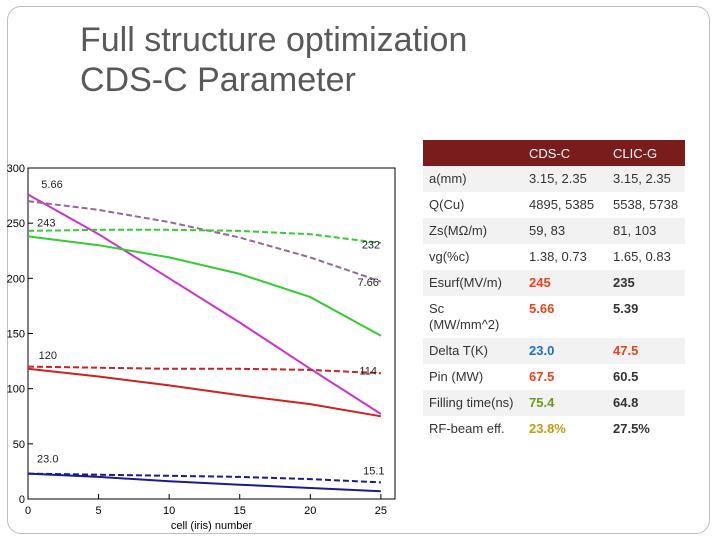 The image size is (720, 540). I want to click on table-row: Q(Cu) 4895, 5385 5538, 5738, so click(554, 205).